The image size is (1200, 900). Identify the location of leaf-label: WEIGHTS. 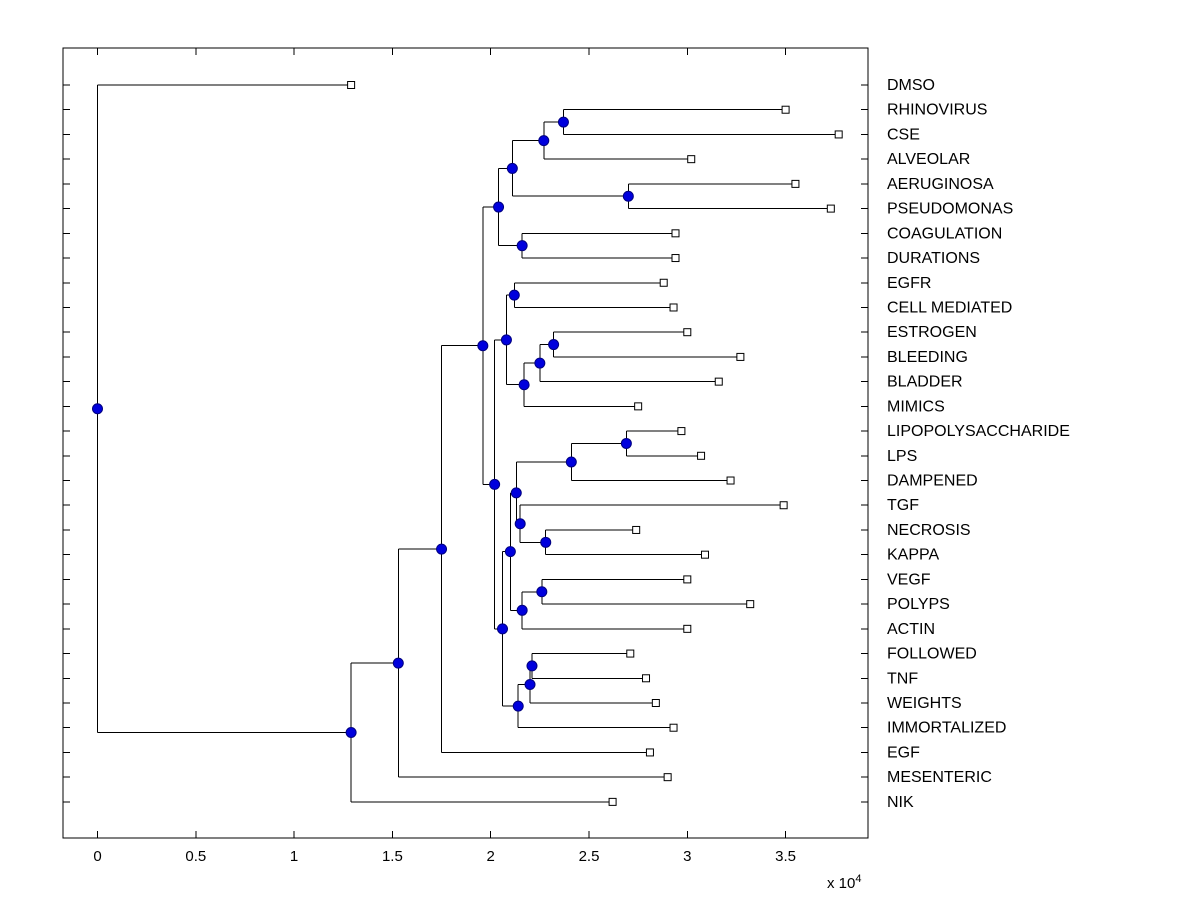
(924, 703).